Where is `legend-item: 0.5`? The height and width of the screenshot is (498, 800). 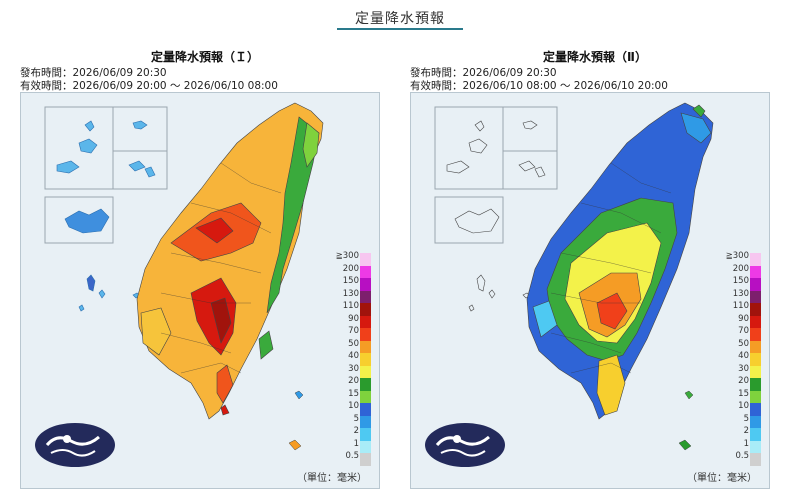 legend-item: 0.5 is located at coordinates (358, 458).